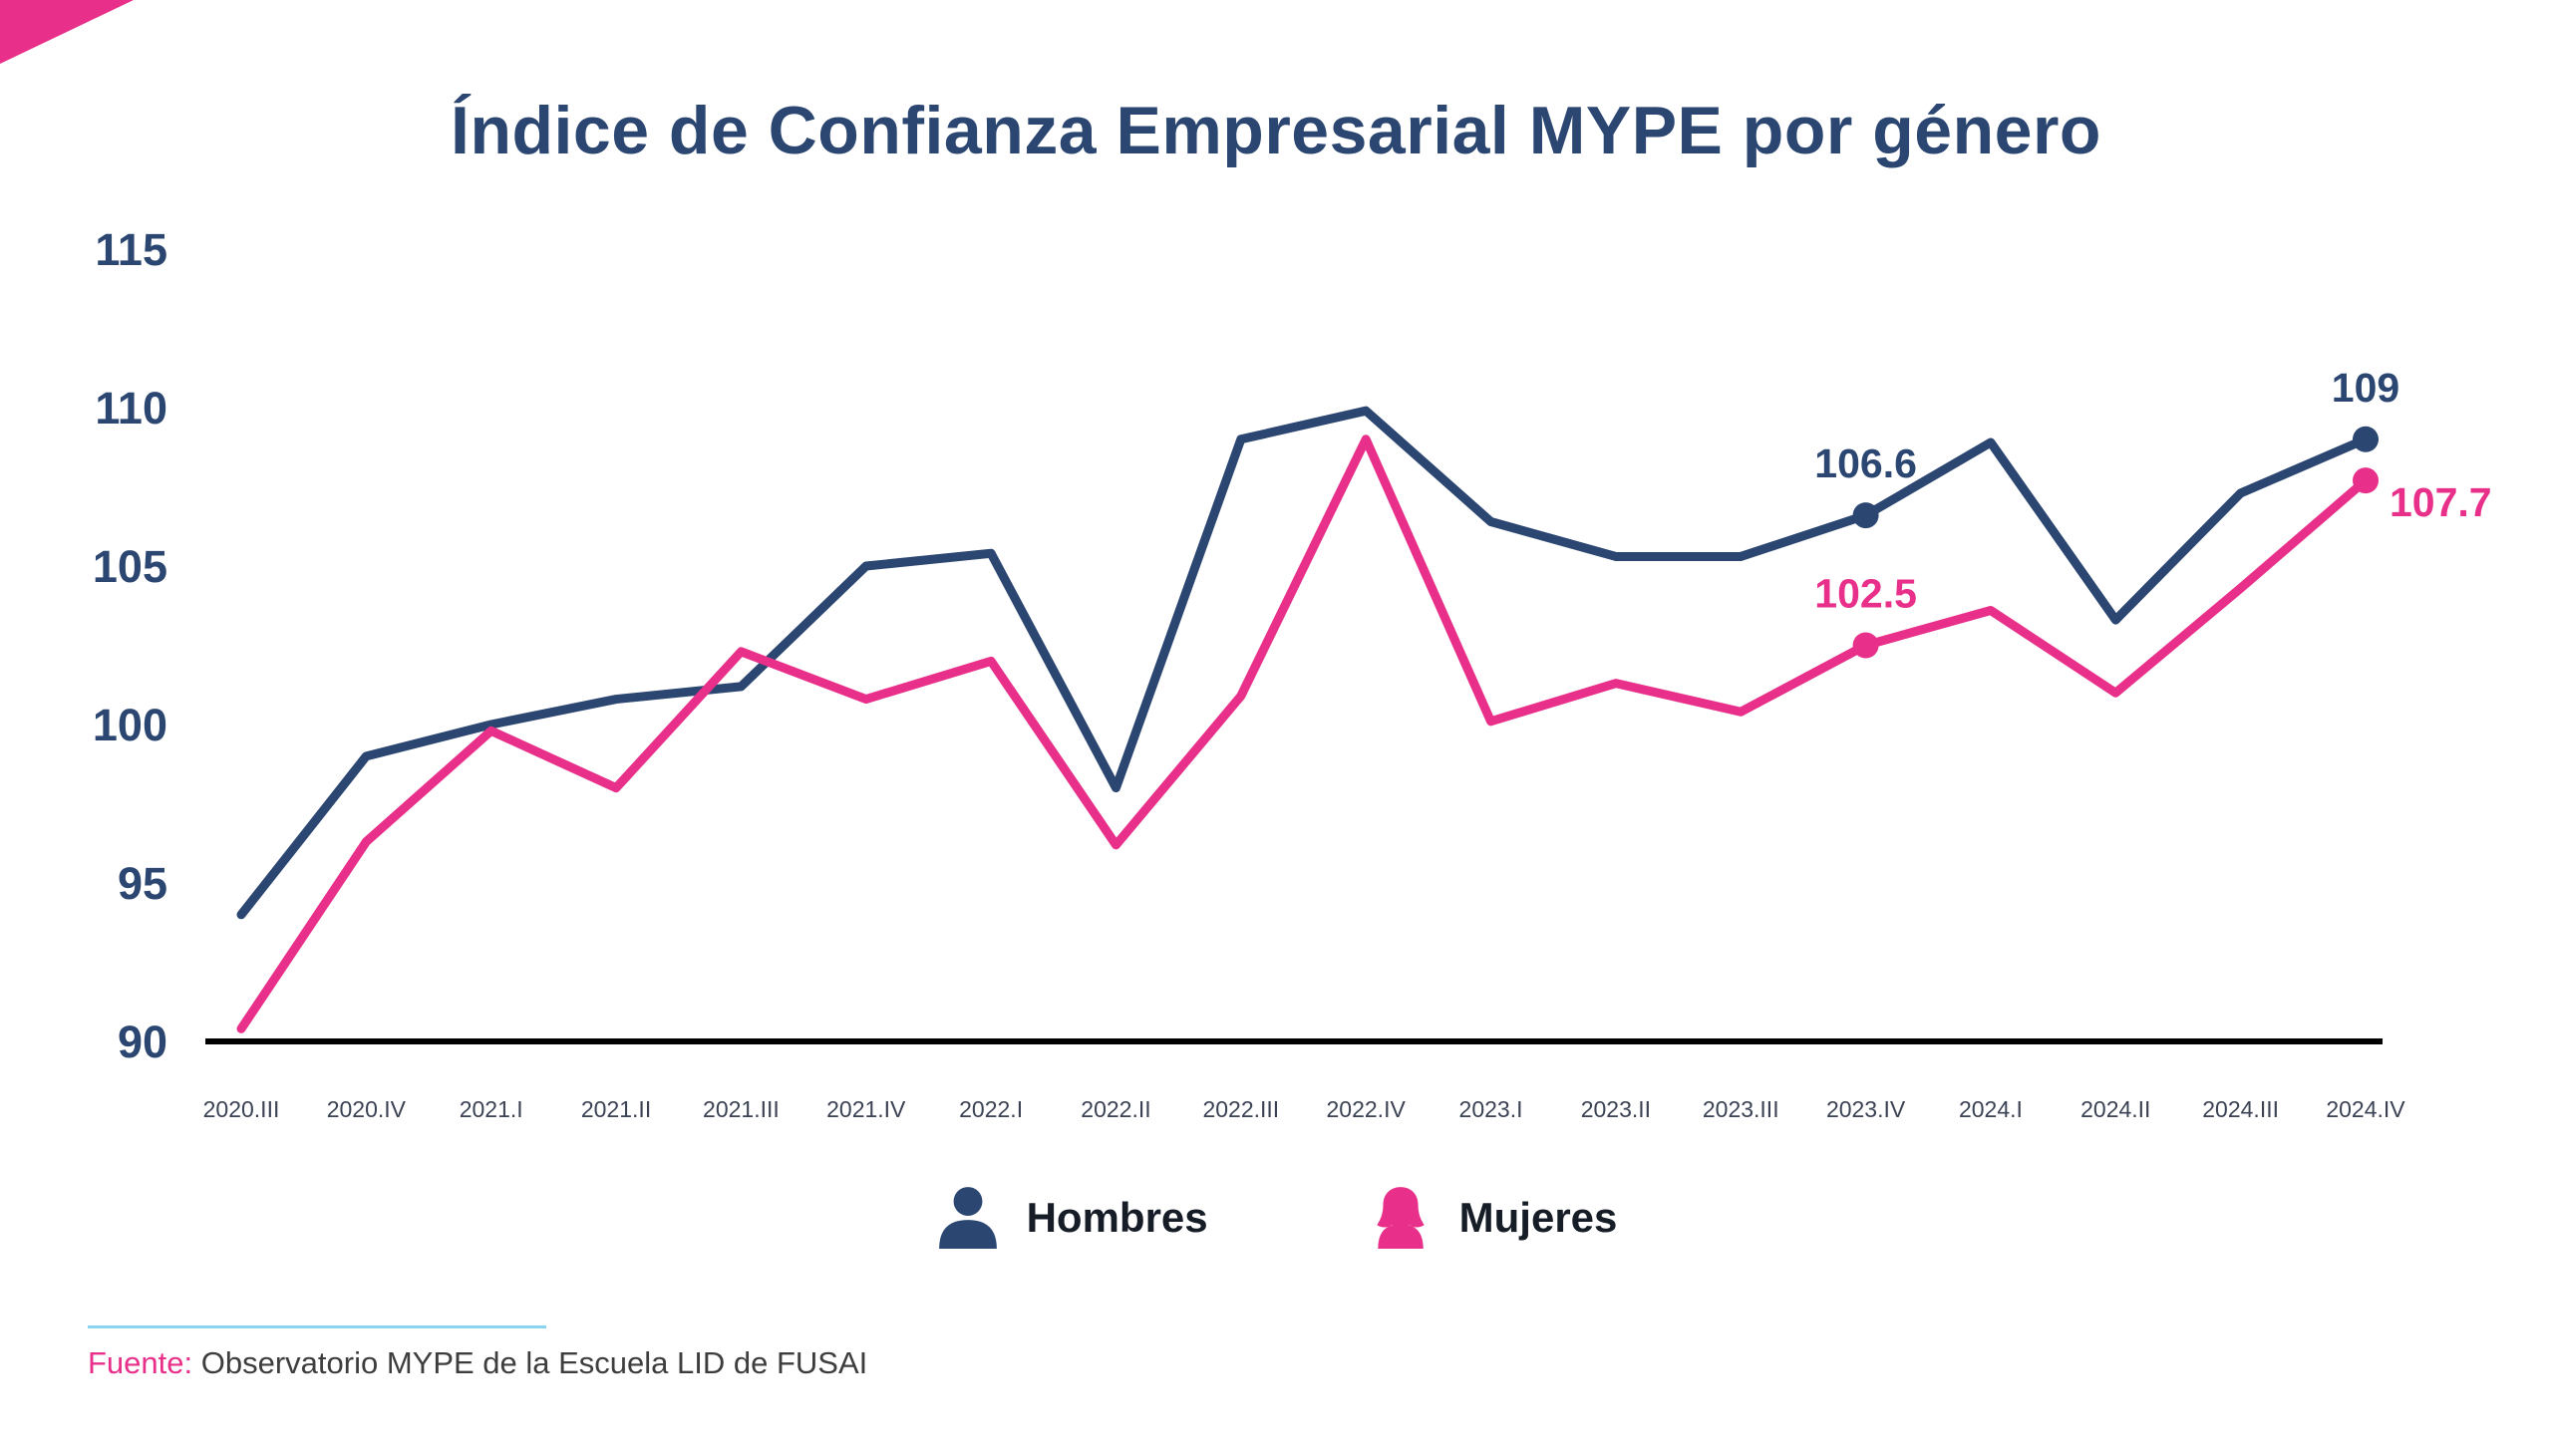  What do you see at coordinates (130, 725) in the screenshot?
I see `y-axis-tick-label: 100` at bounding box center [130, 725].